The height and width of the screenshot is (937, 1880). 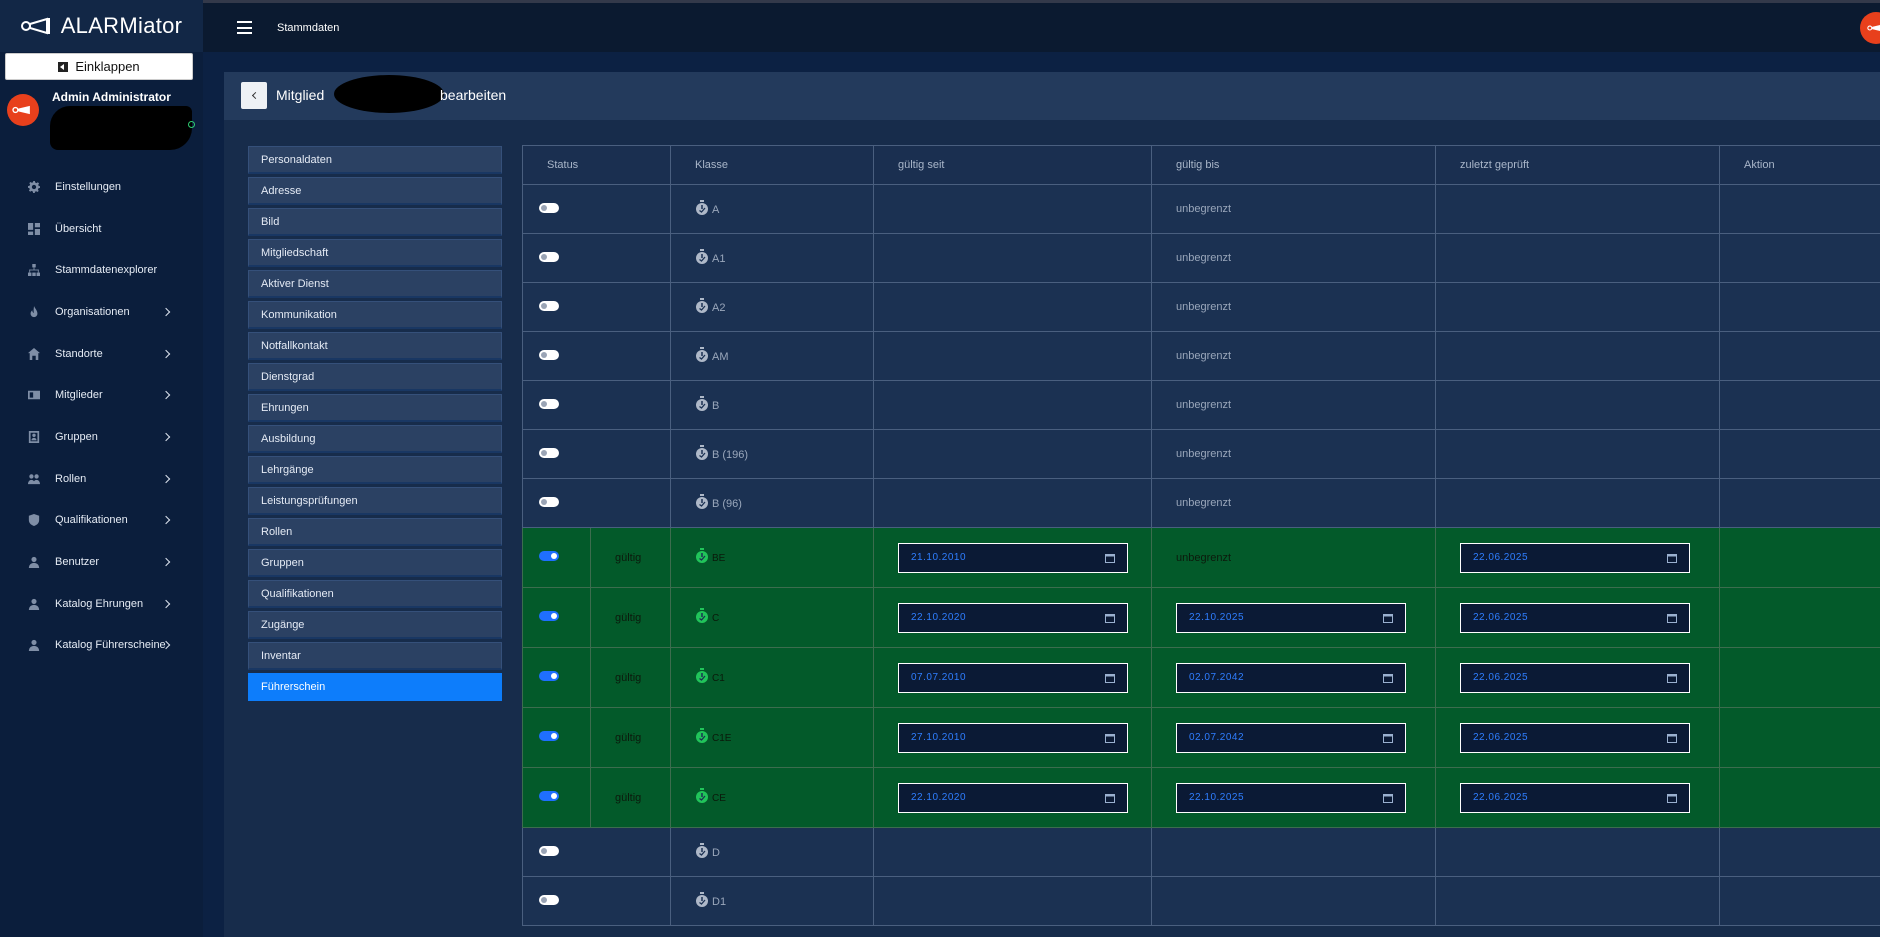 I want to click on table-row: gültig BE 21.10.2010 unbegrenzt 22.06.2025, so click(x=1201, y=557).